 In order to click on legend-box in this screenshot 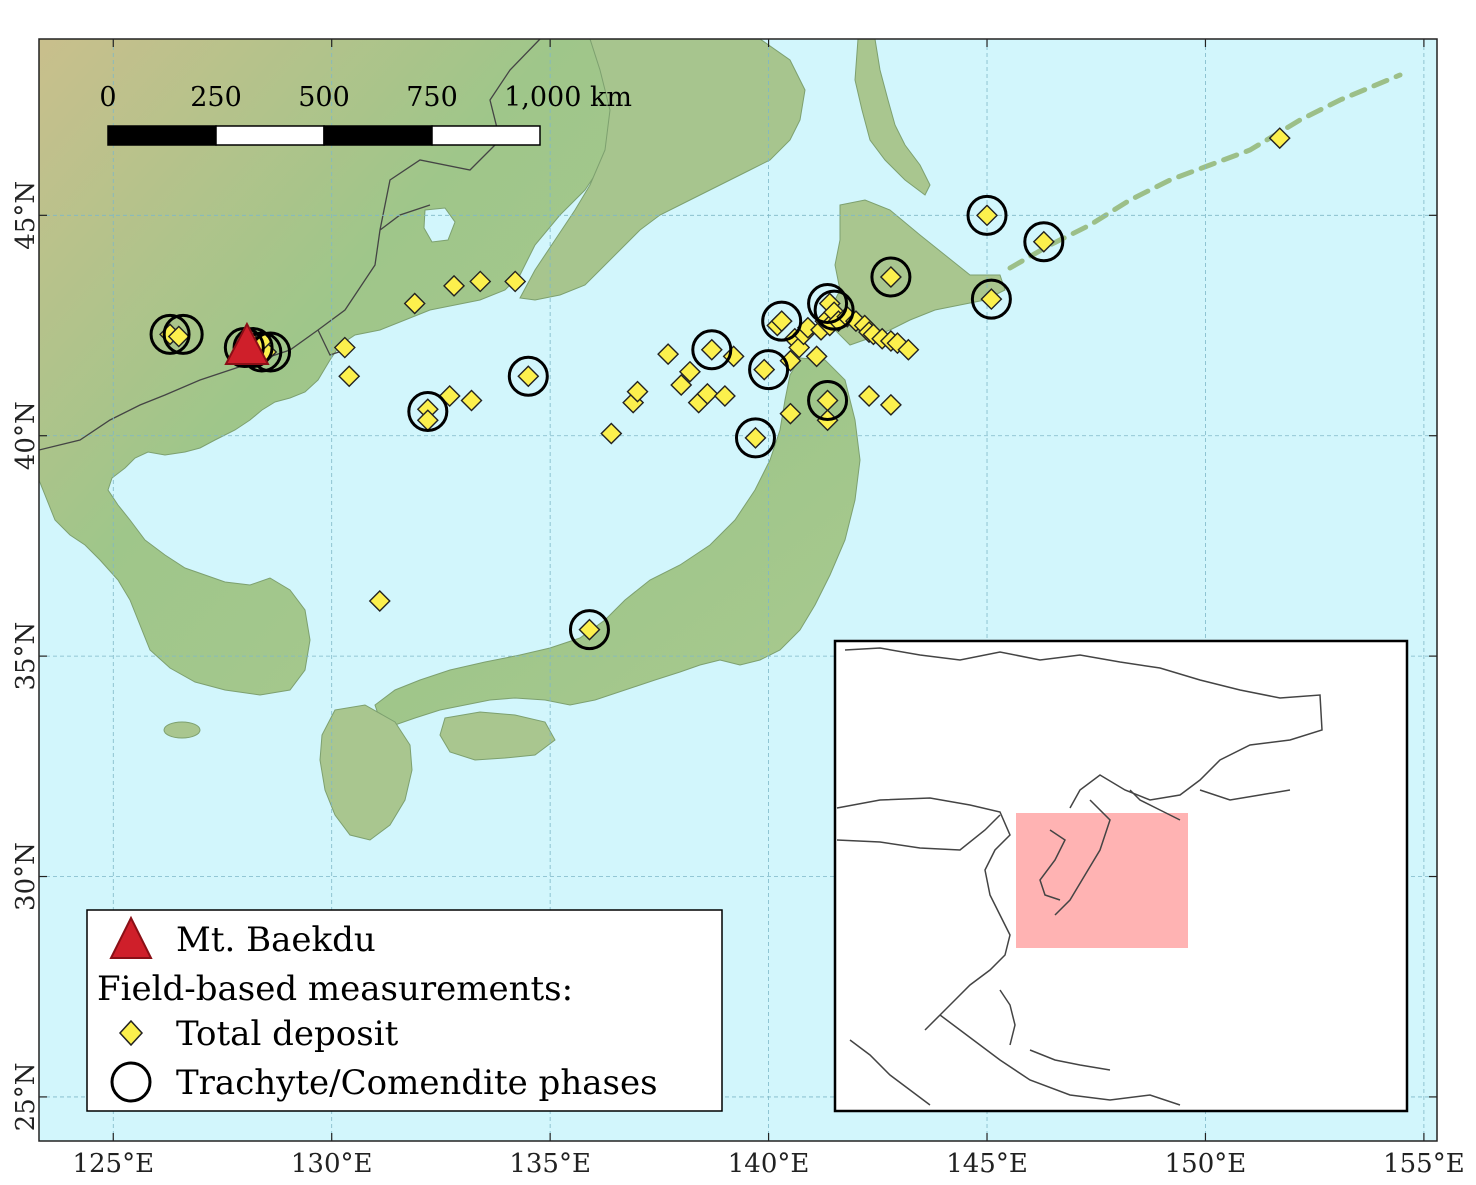, I will do `click(404, 1010)`.